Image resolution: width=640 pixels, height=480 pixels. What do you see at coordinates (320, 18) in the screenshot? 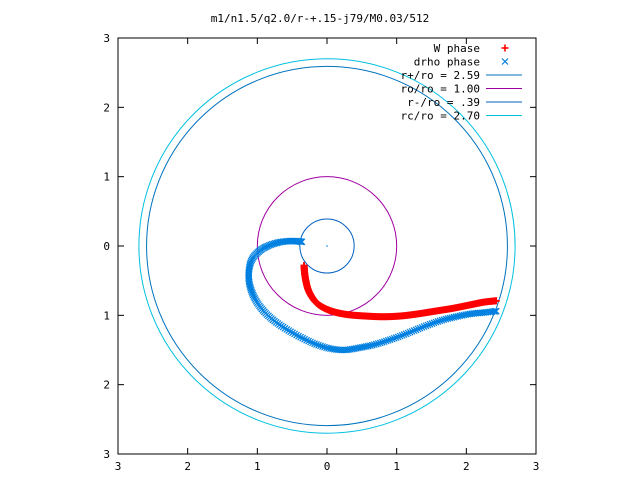
I see `chart-title: m1/n1.5/q2.0/r-+.15-j79/M0.03/512` at bounding box center [320, 18].